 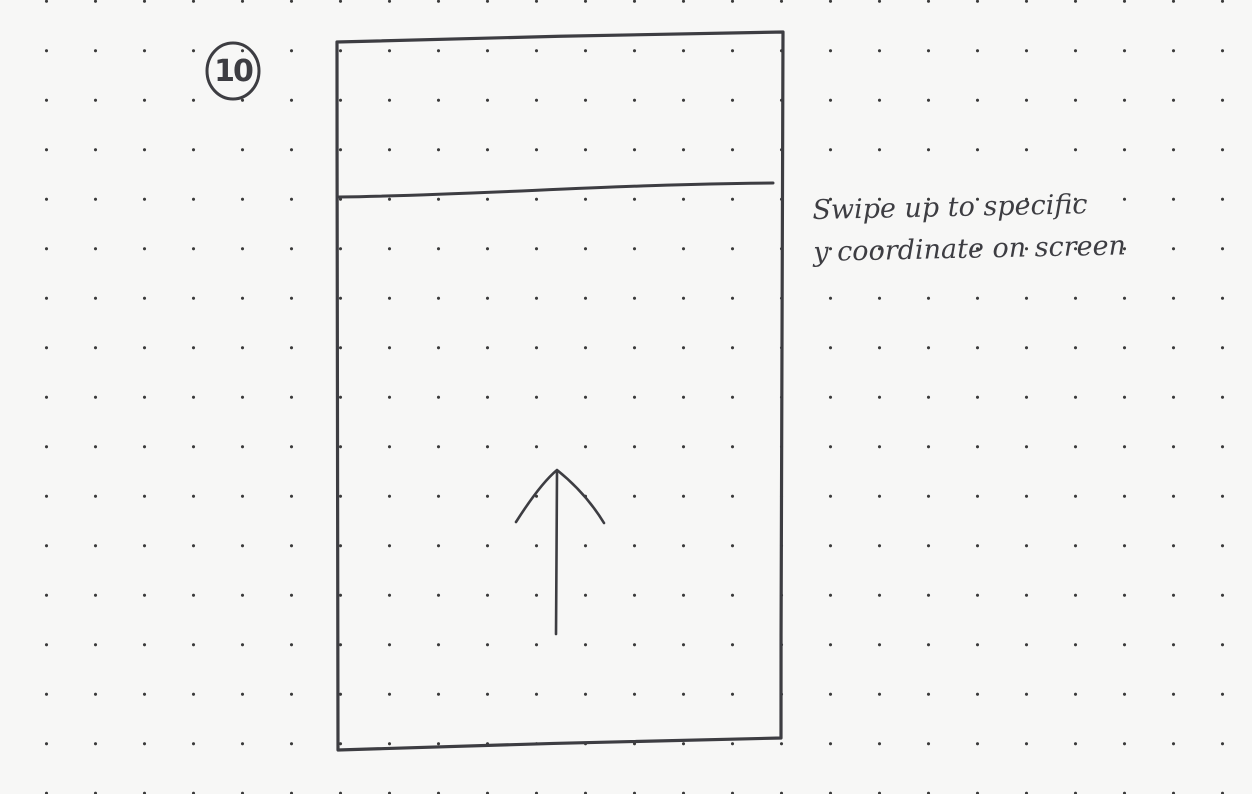 What do you see at coordinates (556, 190) in the screenshot?
I see `header-divider` at bounding box center [556, 190].